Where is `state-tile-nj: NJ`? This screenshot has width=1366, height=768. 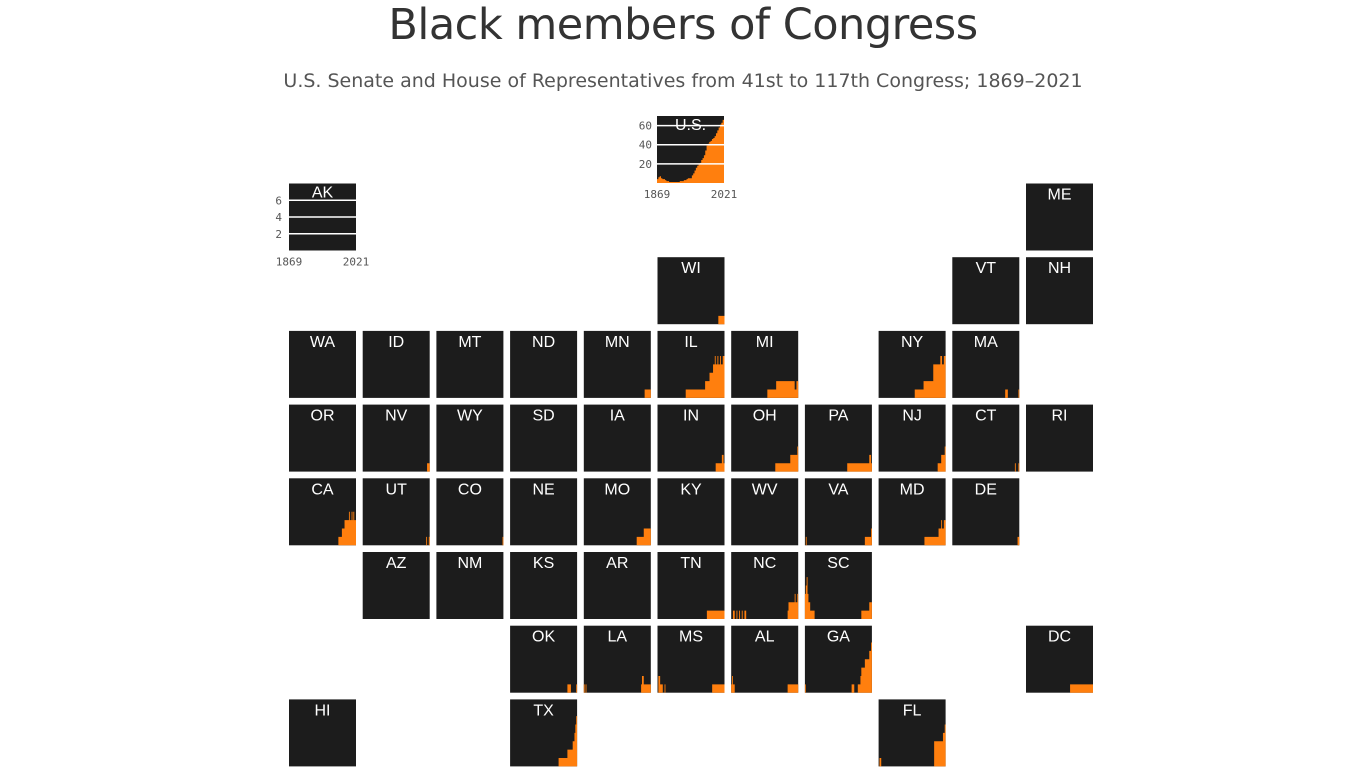
state-tile-nj: NJ is located at coordinates (912, 438).